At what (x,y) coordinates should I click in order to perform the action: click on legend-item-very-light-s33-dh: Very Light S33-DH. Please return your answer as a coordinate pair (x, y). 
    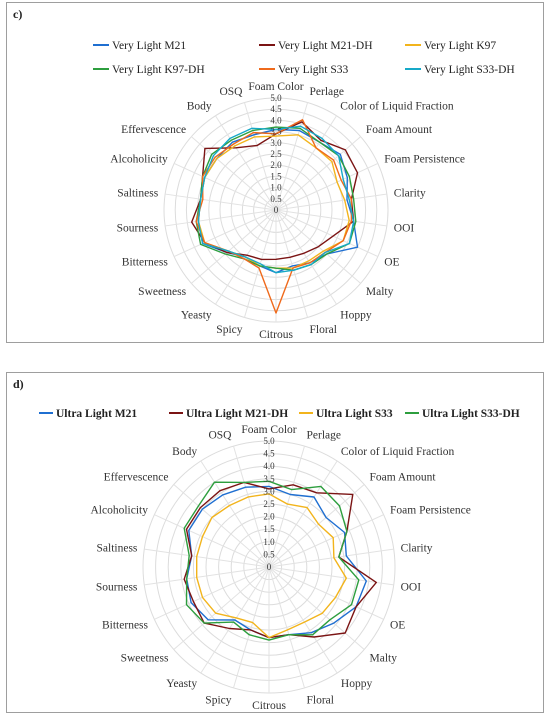
    Looking at the image, I should click on (460, 70).